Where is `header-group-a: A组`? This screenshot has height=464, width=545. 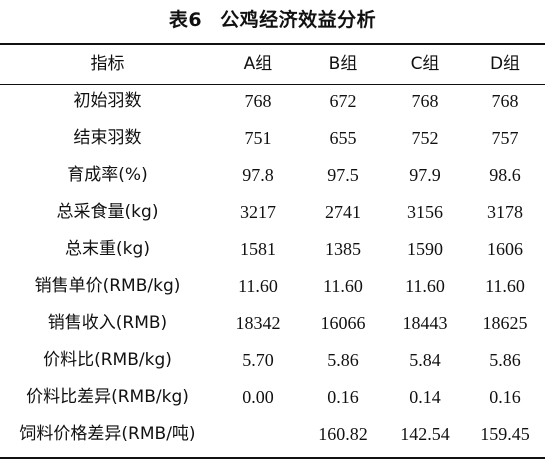 header-group-a: A组 is located at coordinates (258, 64).